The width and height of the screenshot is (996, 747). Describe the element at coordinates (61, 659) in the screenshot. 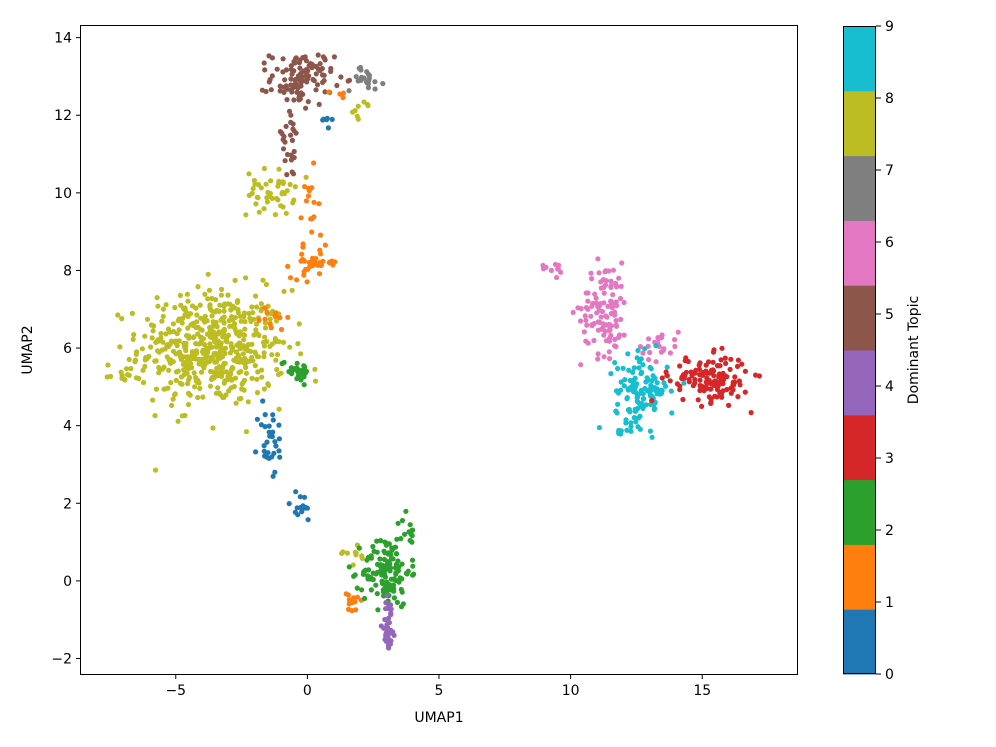

I see `y-tick-label: −2` at that location.